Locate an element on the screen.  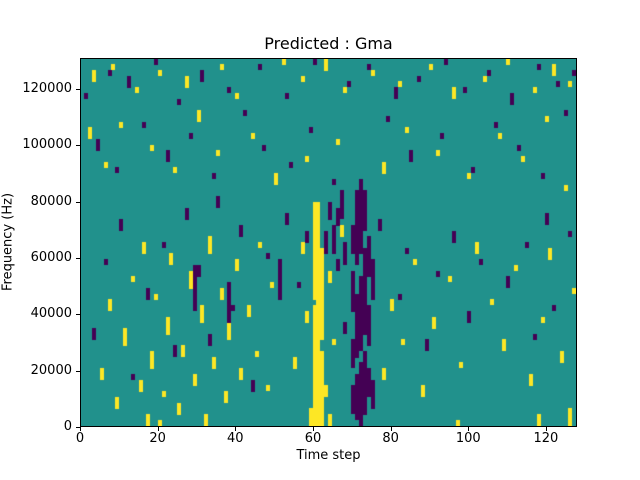
y-tick-label: 120000 is located at coordinates (47, 89).